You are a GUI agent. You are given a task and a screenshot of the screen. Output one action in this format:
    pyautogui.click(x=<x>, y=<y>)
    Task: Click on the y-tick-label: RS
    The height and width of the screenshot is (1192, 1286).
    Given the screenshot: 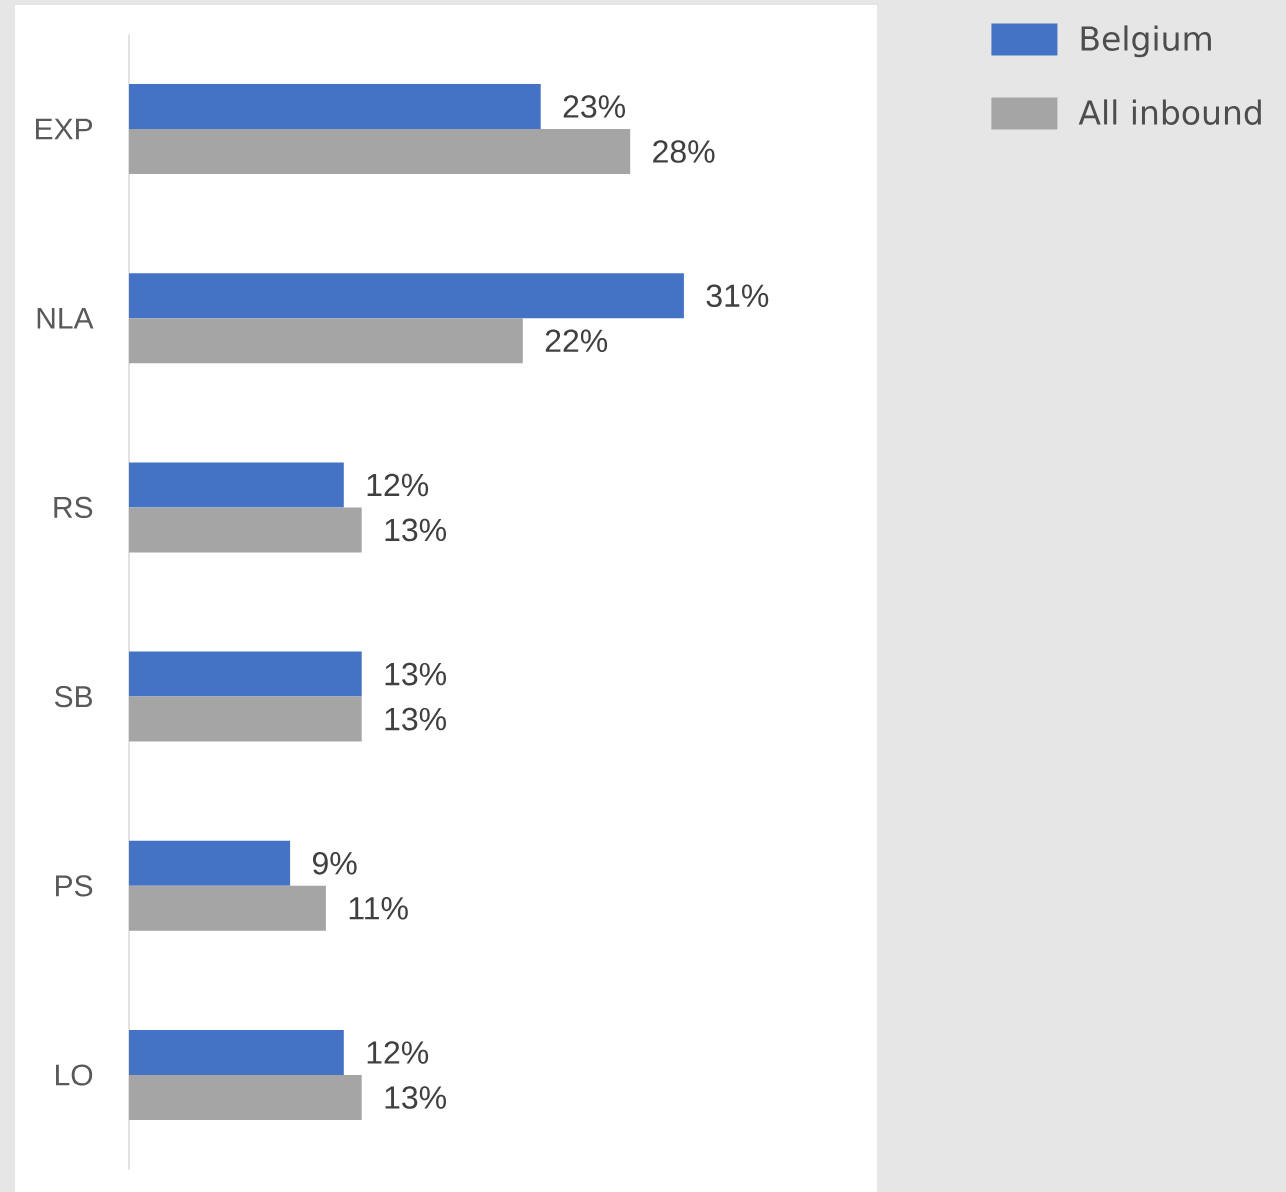 What is the action you would take?
    pyautogui.click(x=73, y=507)
    